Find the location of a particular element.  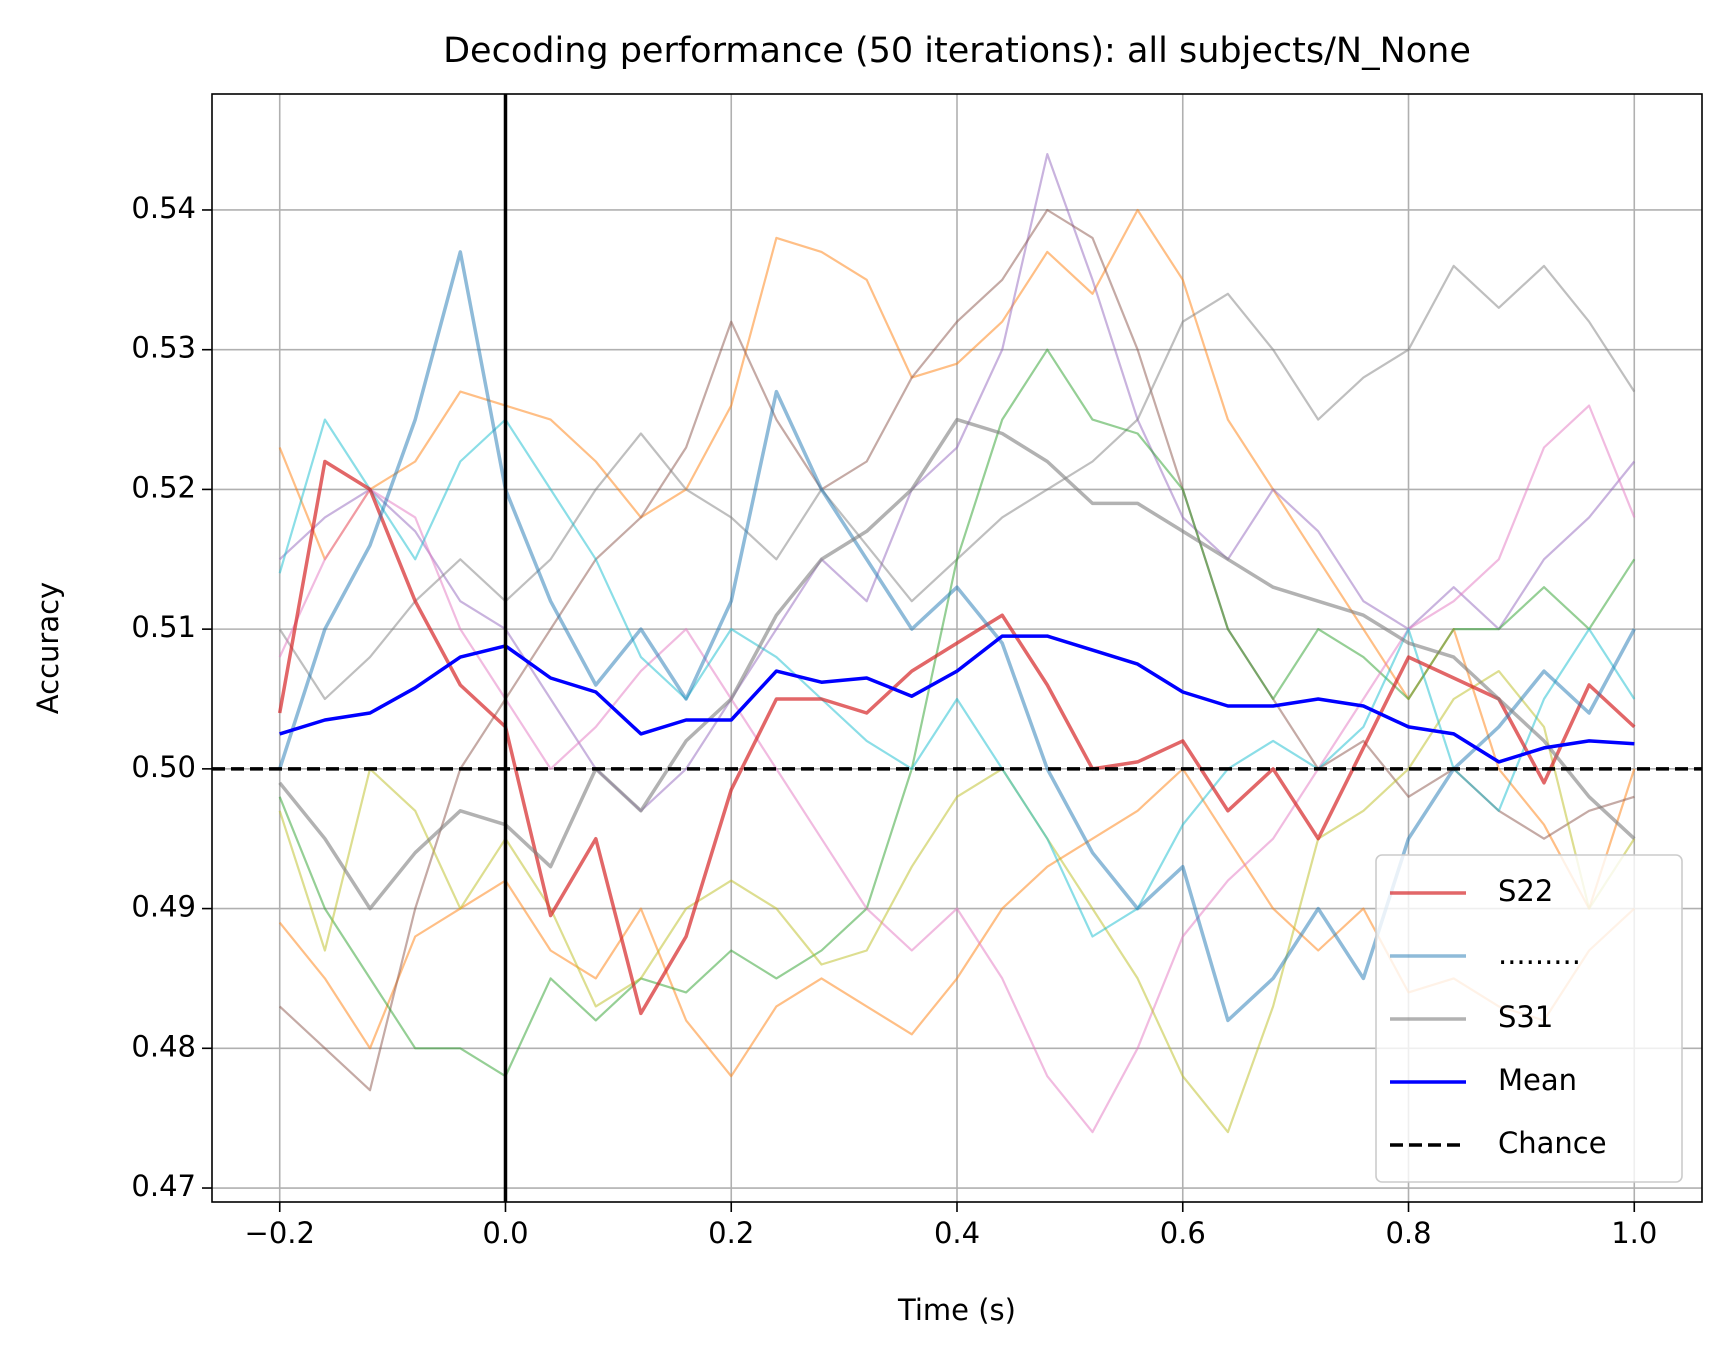

x-tick-label: 0.2 is located at coordinates (731, 1233).